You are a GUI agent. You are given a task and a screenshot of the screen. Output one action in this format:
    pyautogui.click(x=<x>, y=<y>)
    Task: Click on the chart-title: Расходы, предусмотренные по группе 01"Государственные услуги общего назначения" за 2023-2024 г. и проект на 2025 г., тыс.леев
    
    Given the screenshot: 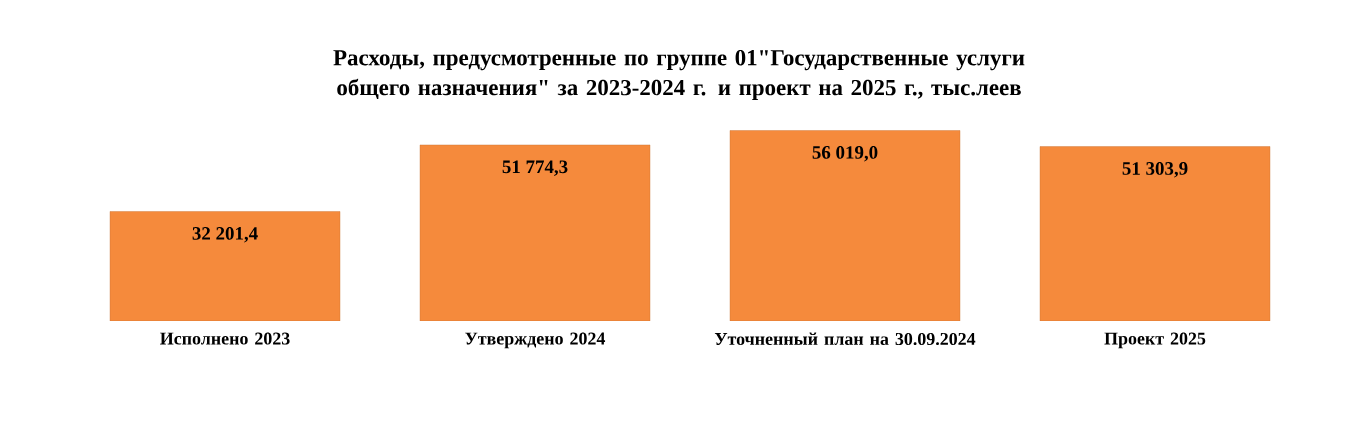 What is the action you would take?
    pyautogui.click(x=679, y=74)
    